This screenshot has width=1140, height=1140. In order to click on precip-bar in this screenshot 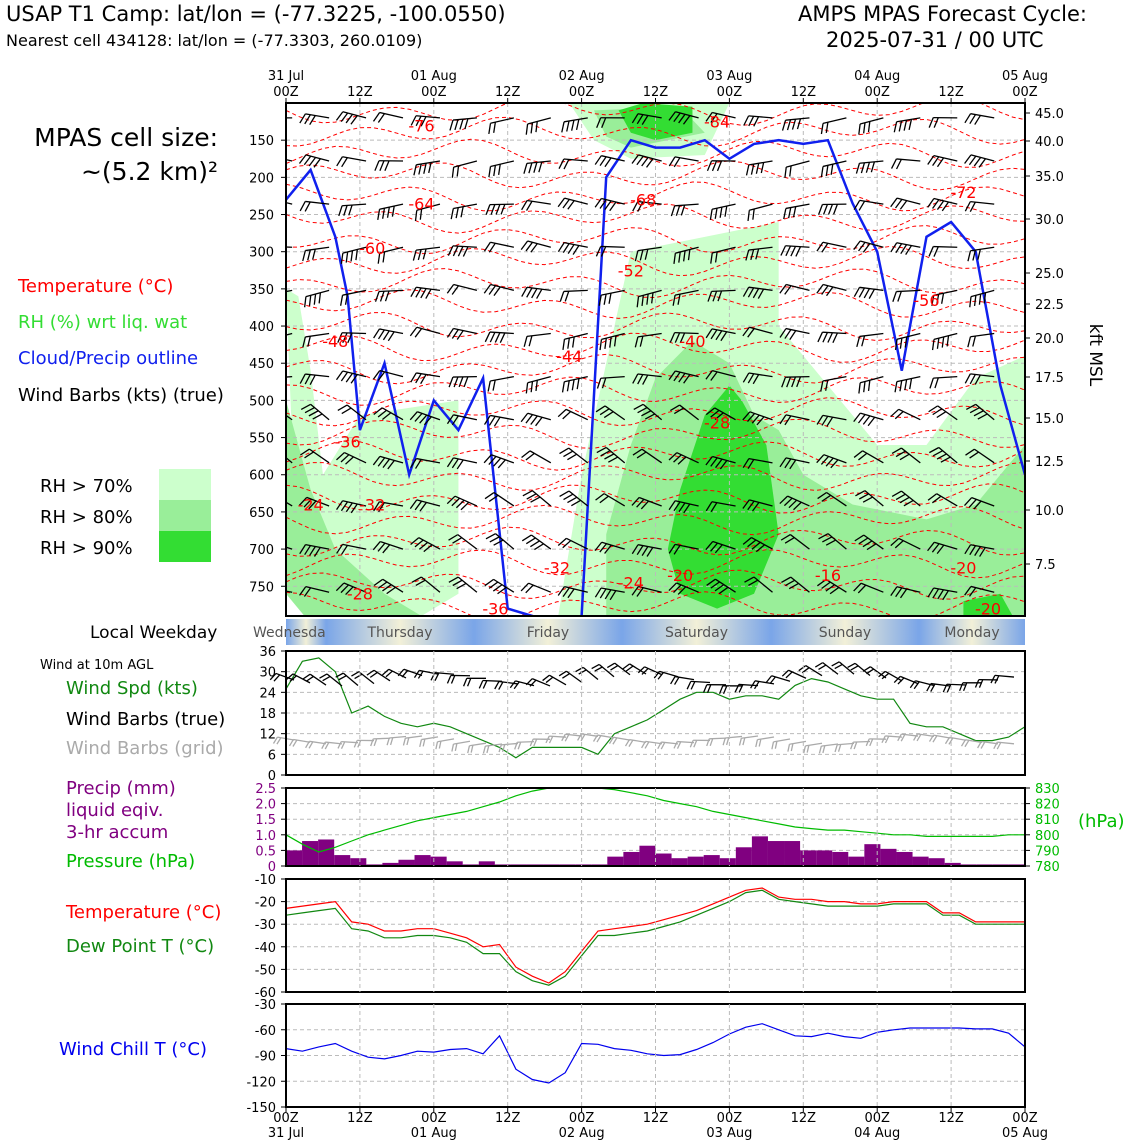, I will do `click(856, 861)`.